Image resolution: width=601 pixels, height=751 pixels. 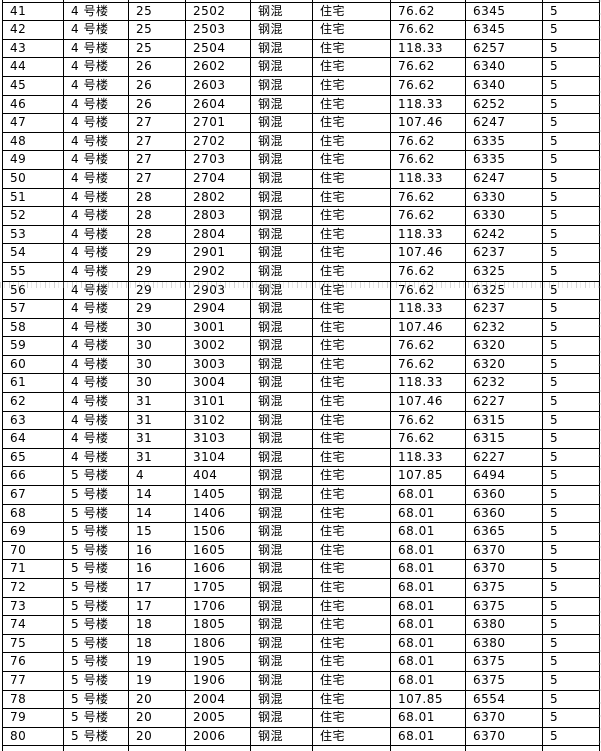 What do you see at coordinates (157, 457) in the screenshot?
I see `floor-cell: 31` at bounding box center [157, 457].